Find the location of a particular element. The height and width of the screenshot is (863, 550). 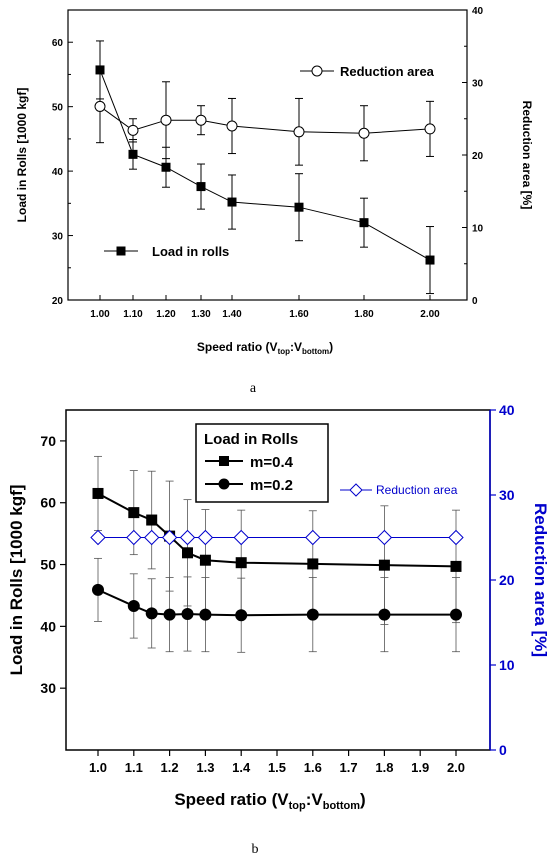

a-x-tick-label: 1.20 is located at coordinates (166, 314).